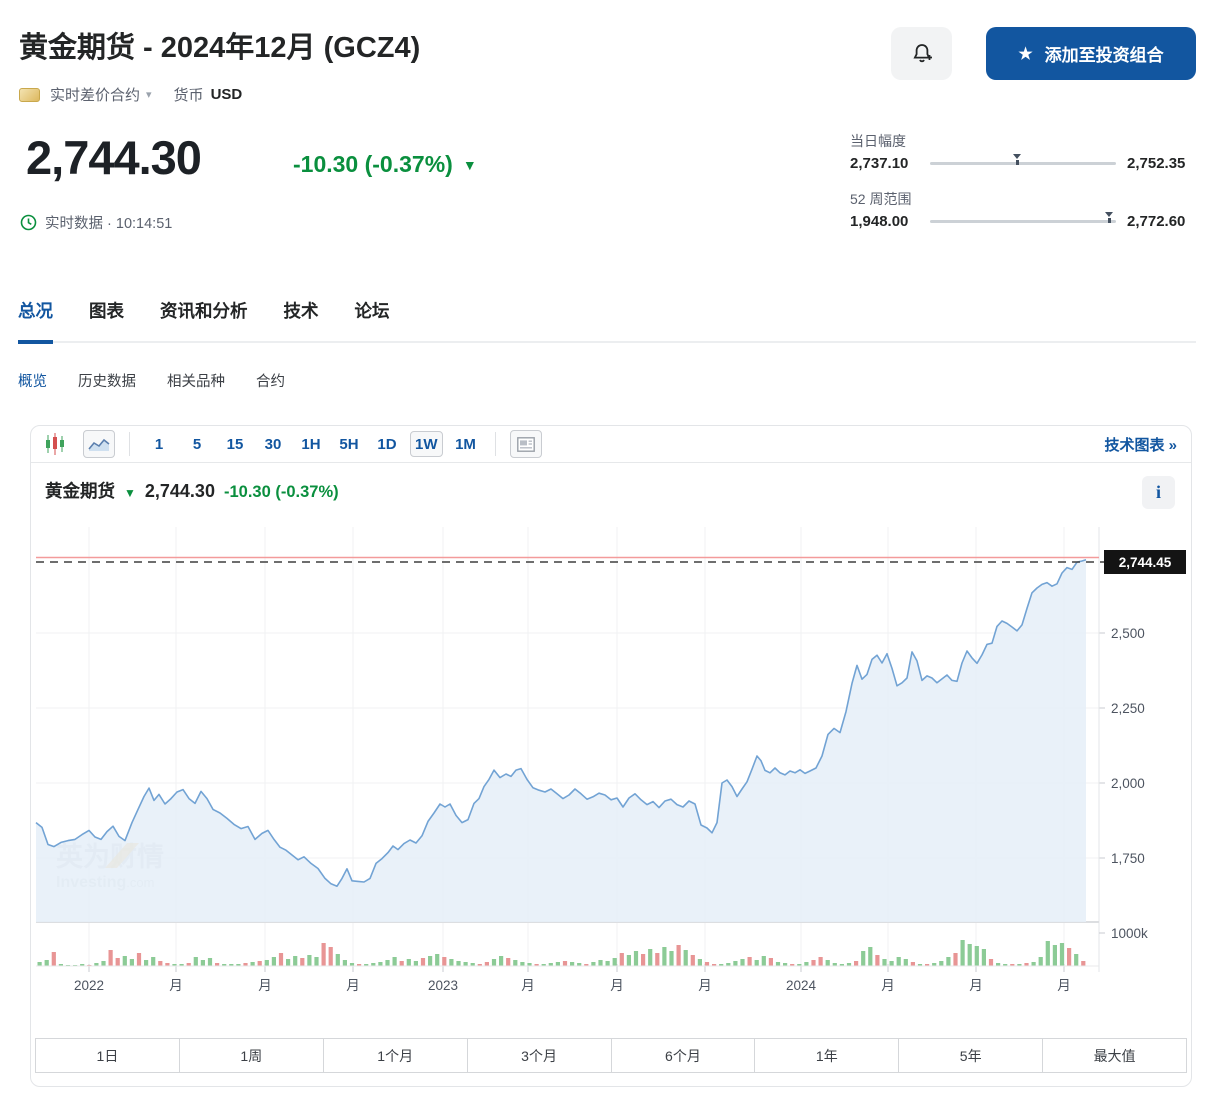  What do you see at coordinates (682, 1055) in the screenshot?
I see `range-button: 6个月` at bounding box center [682, 1055].